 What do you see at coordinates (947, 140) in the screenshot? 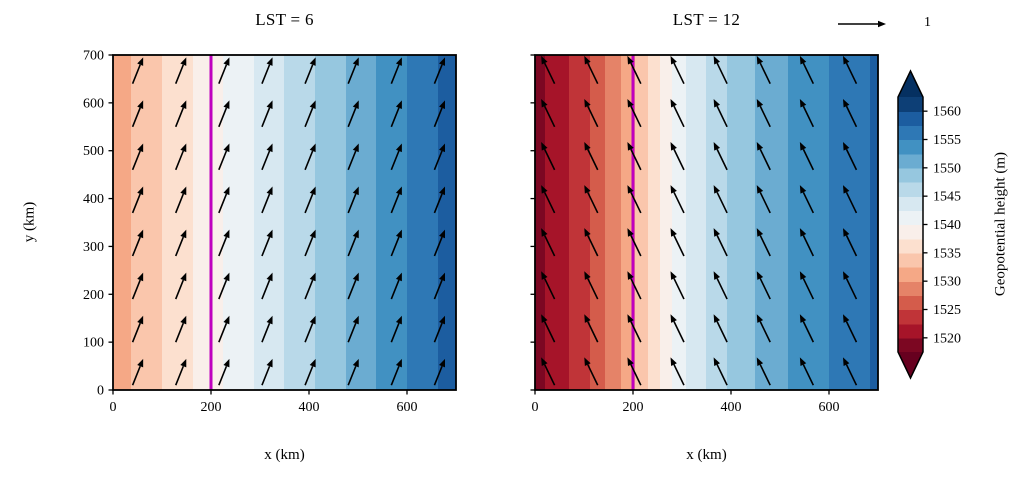
I see `tick-label: 1555` at bounding box center [947, 140].